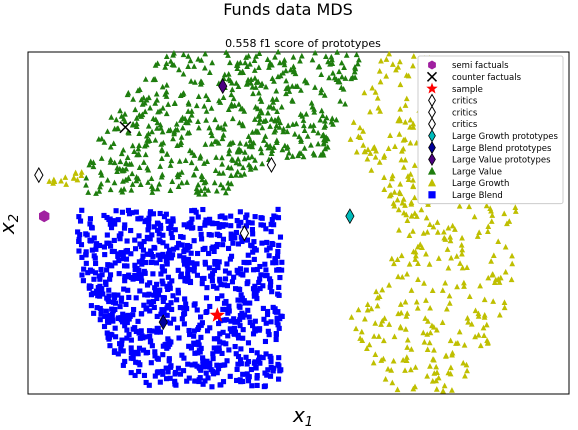 The height and width of the screenshot is (430, 578). I want to click on legend-label-large-value: Large Value, so click(477, 172).